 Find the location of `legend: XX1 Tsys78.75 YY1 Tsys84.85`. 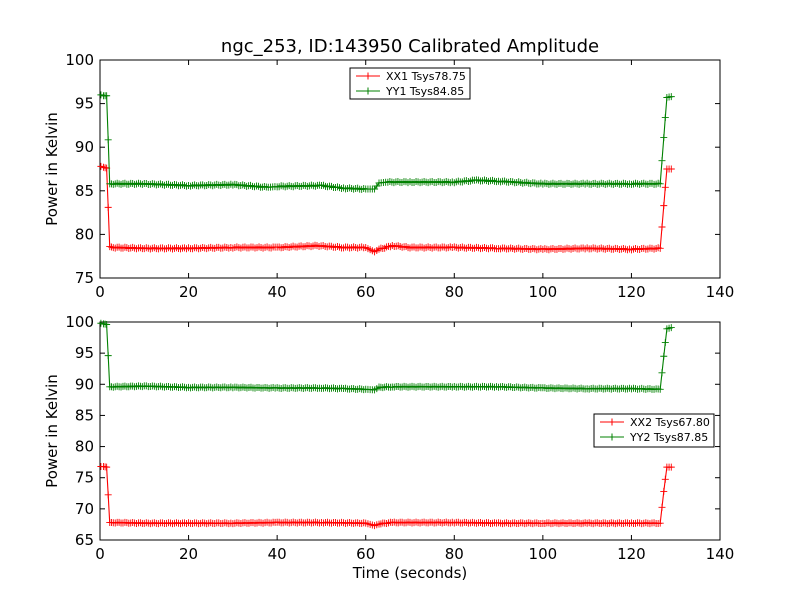

legend: XX1 Tsys78.75 YY1 Tsys84.85 is located at coordinates (410, 83).